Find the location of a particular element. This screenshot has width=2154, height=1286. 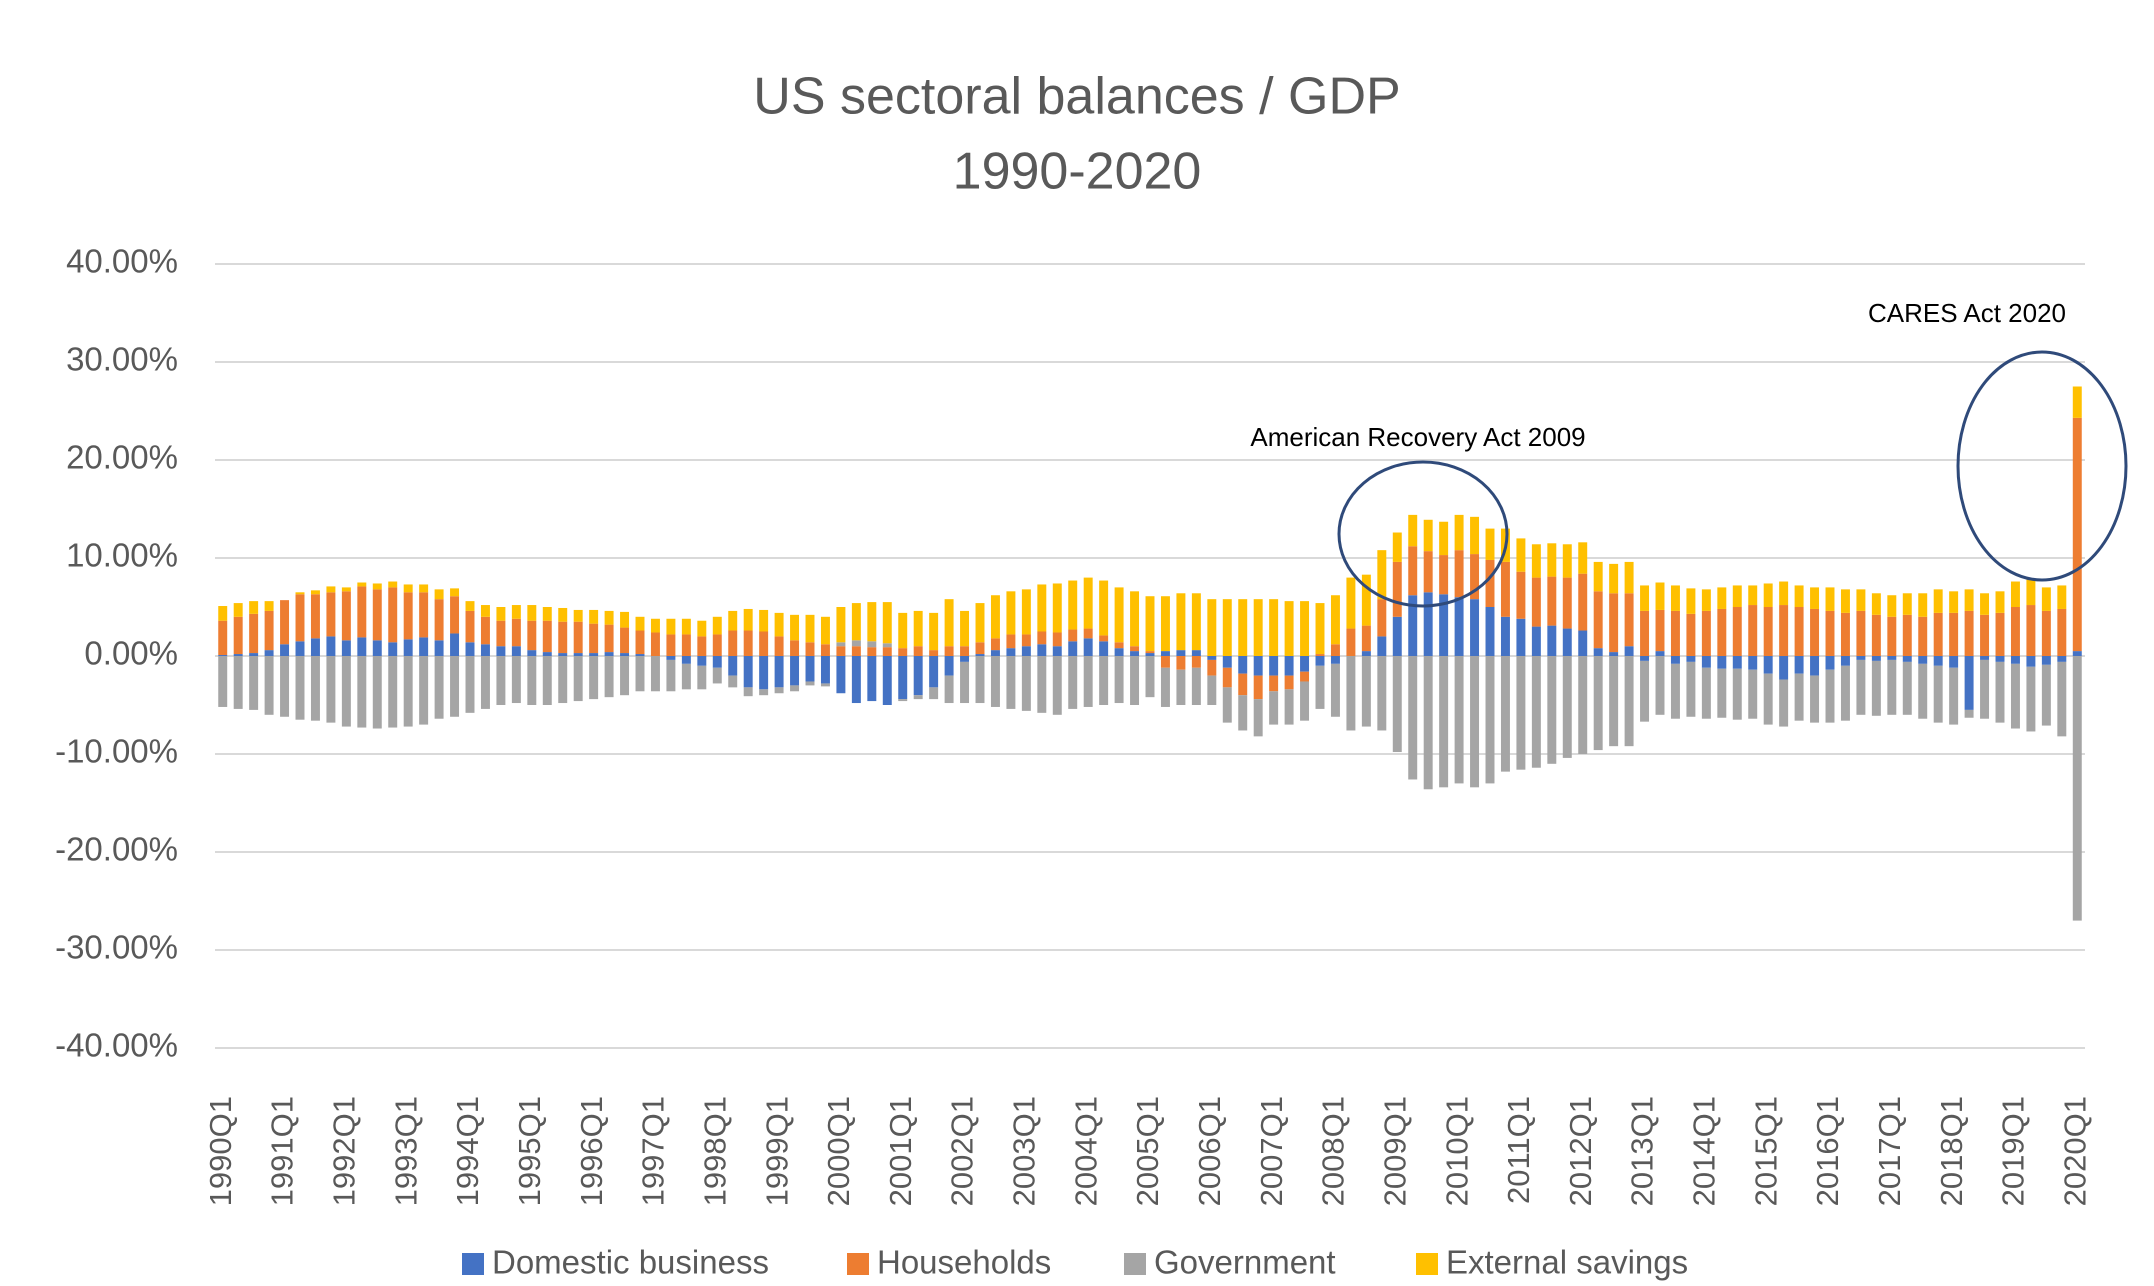

x-tick-label: 2002Q1 is located at coordinates (962, 1151).